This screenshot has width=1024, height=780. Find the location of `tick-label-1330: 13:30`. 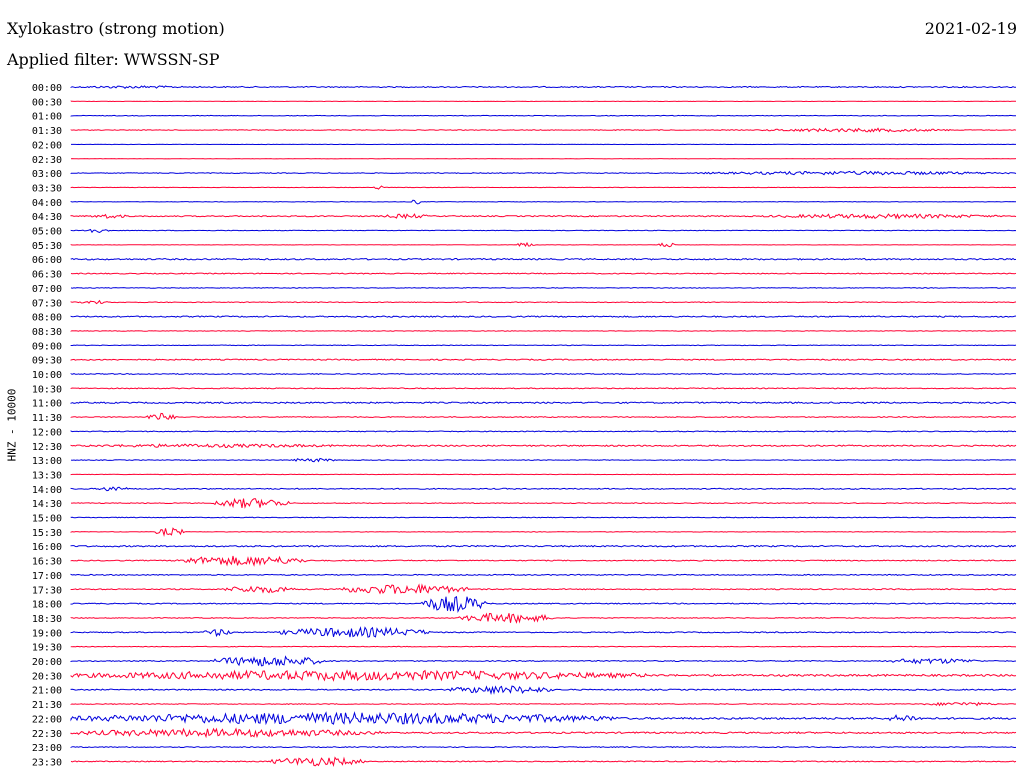

tick-label-1330: 13:30 is located at coordinates (47, 475).